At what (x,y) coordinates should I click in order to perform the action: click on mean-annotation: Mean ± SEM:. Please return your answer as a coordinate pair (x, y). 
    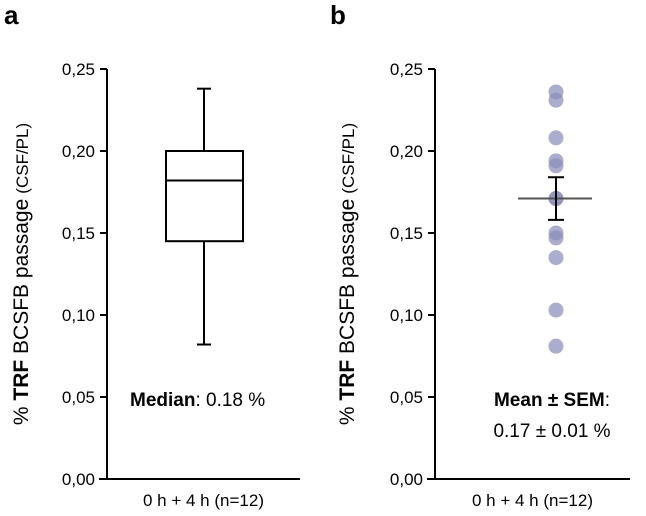
    Looking at the image, I should click on (552, 400).